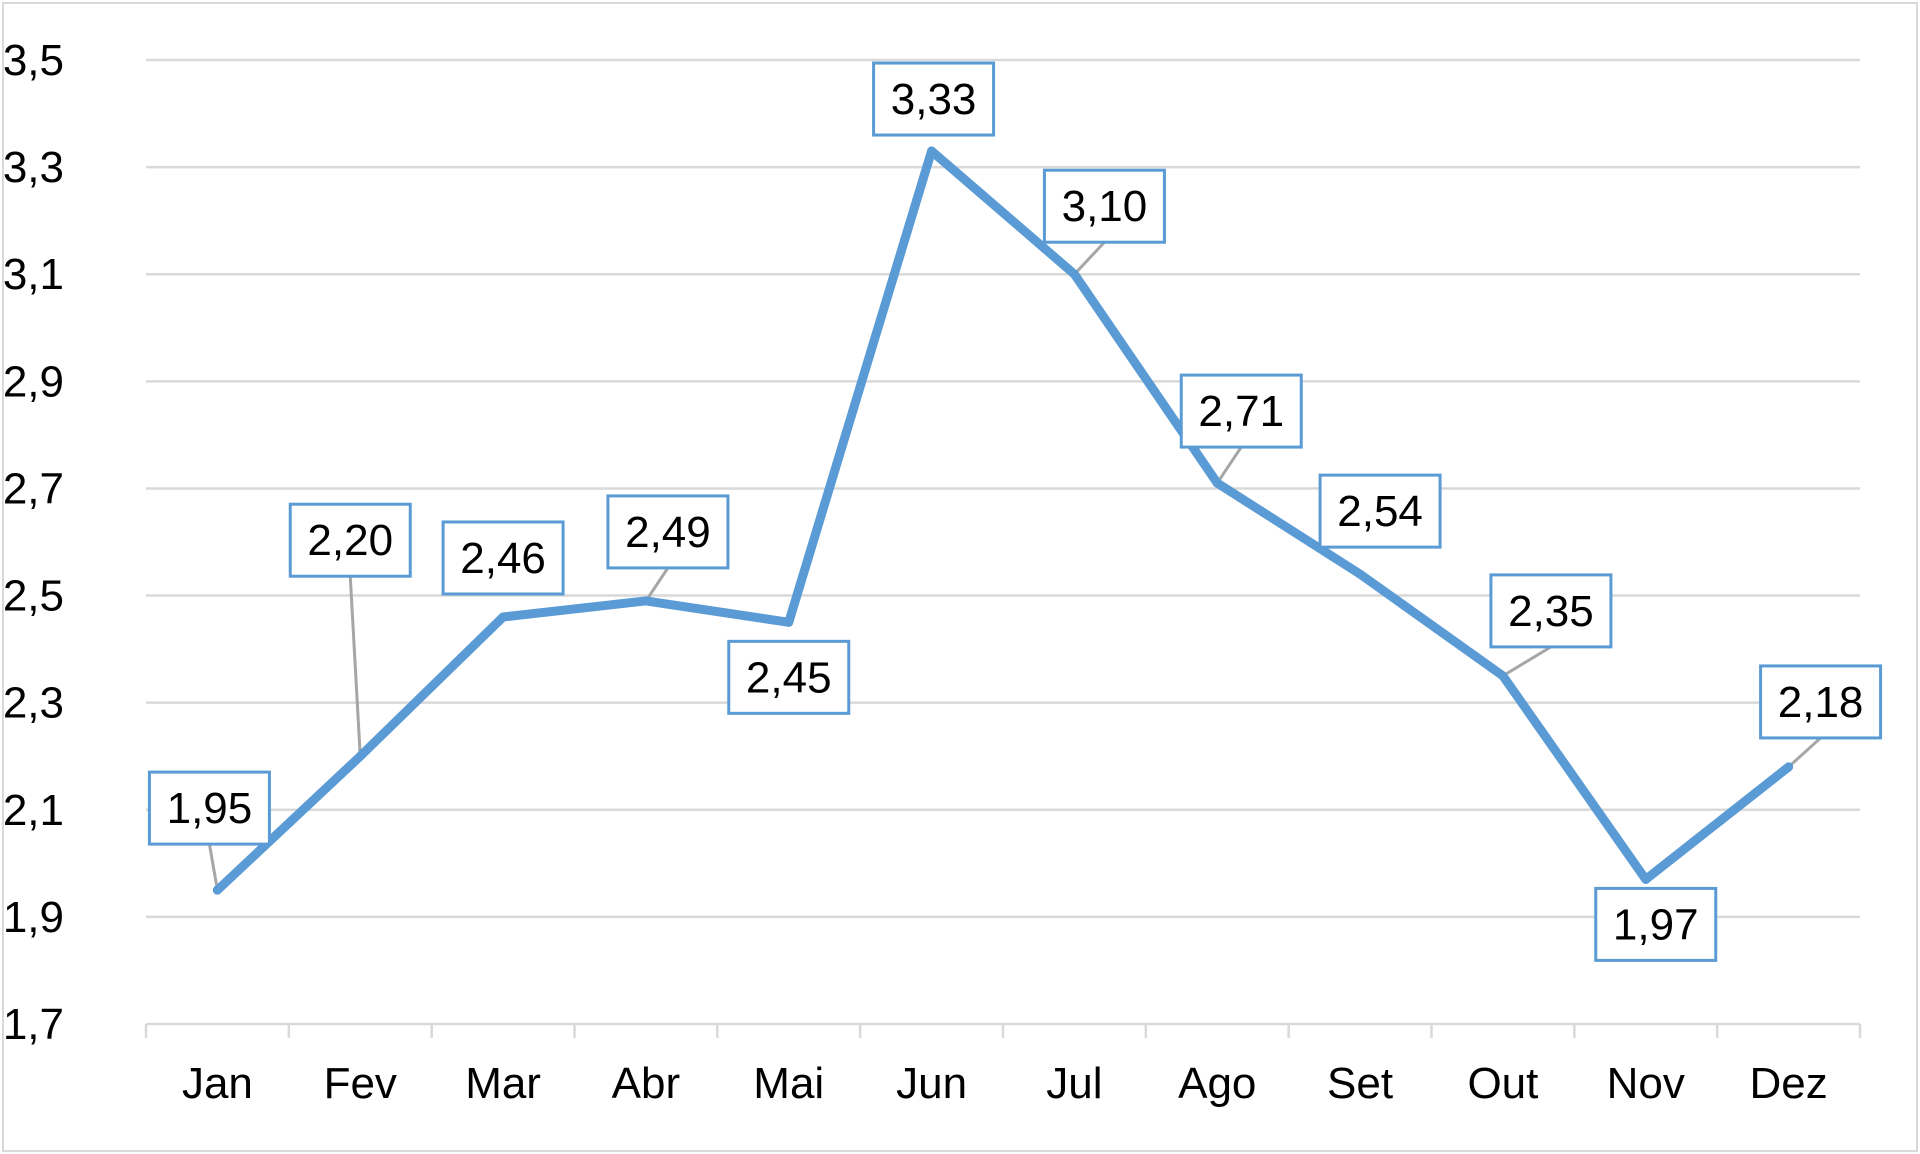 Image resolution: width=1920 pixels, height=1154 pixels. I want to click on x-tick-label: Mar, so click(503, 1083).